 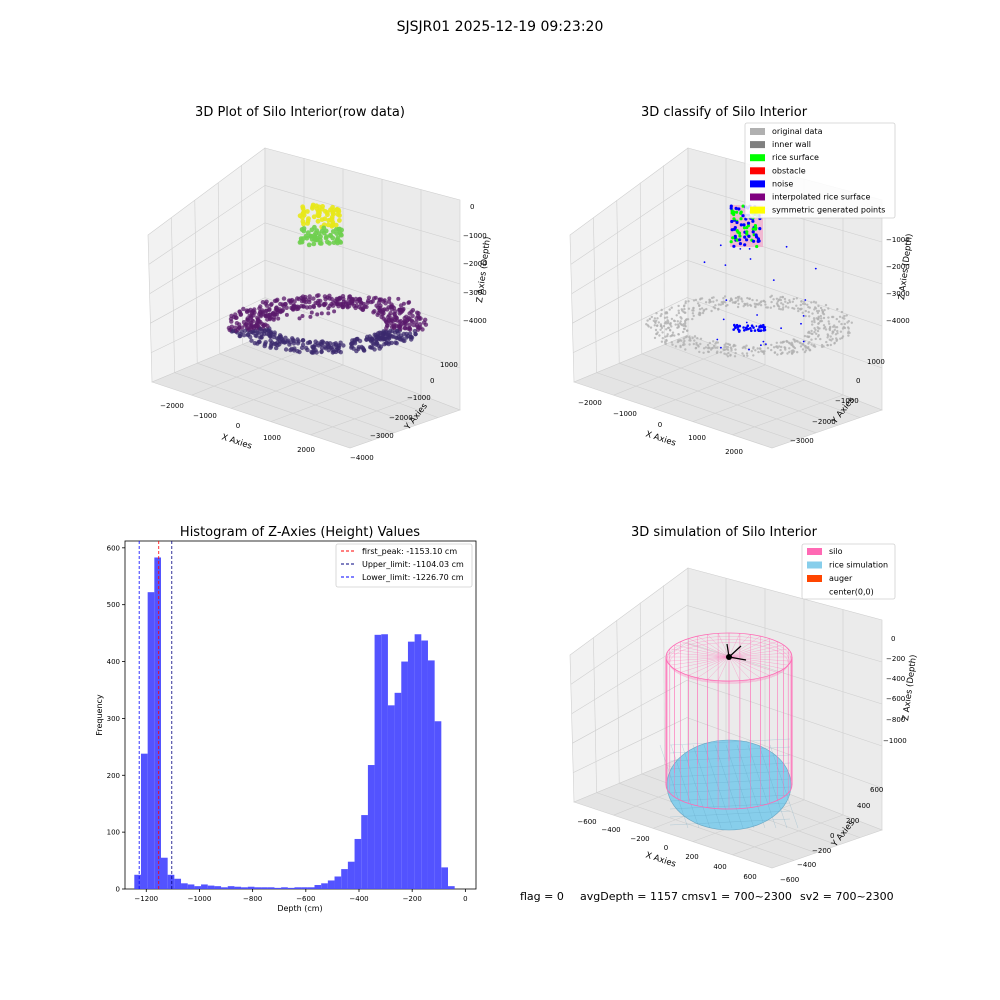 What do you see at coordinates (155, 715) in the screenshot?
I see `histogram-vlines` at bounding box center [155, 715].